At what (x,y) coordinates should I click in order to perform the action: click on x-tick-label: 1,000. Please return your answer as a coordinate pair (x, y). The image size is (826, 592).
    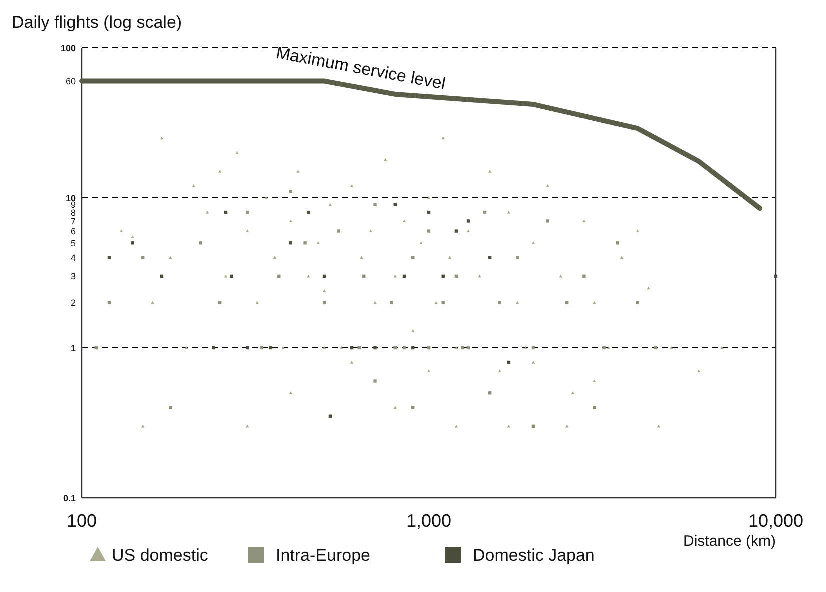
    Looking at the image, I should click on (429, 521).